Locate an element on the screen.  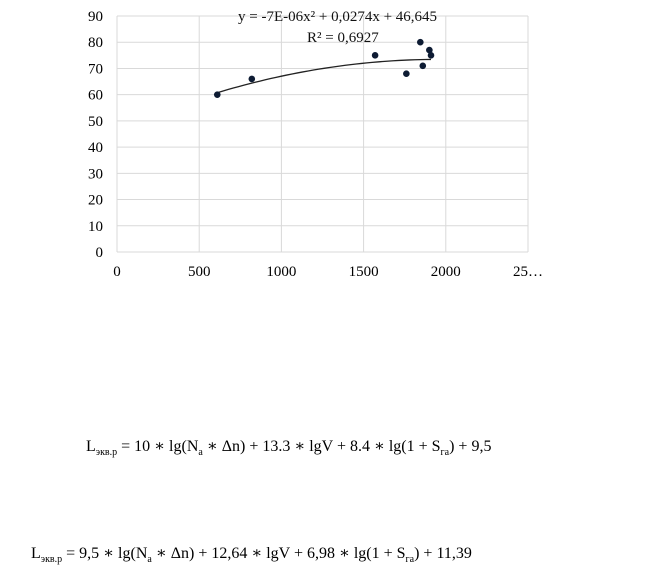
y-tick-label: 60 is located at coordinates (95, 96).